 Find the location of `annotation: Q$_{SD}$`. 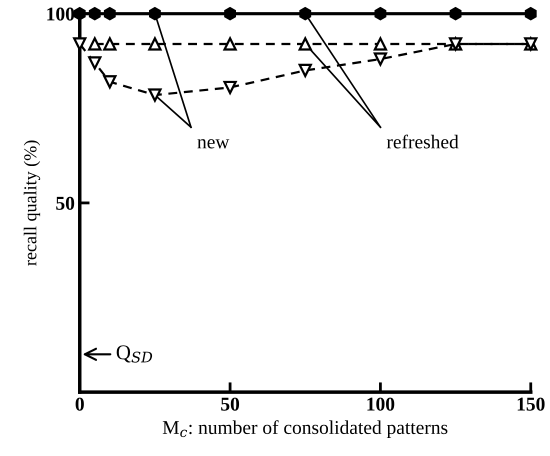

annotation: Q$_{SD}$ is located at coordinates (134, 354).